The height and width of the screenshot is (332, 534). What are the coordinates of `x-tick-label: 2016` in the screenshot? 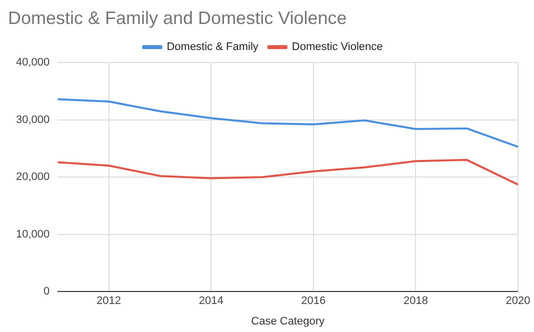 It's located at (313, 301).